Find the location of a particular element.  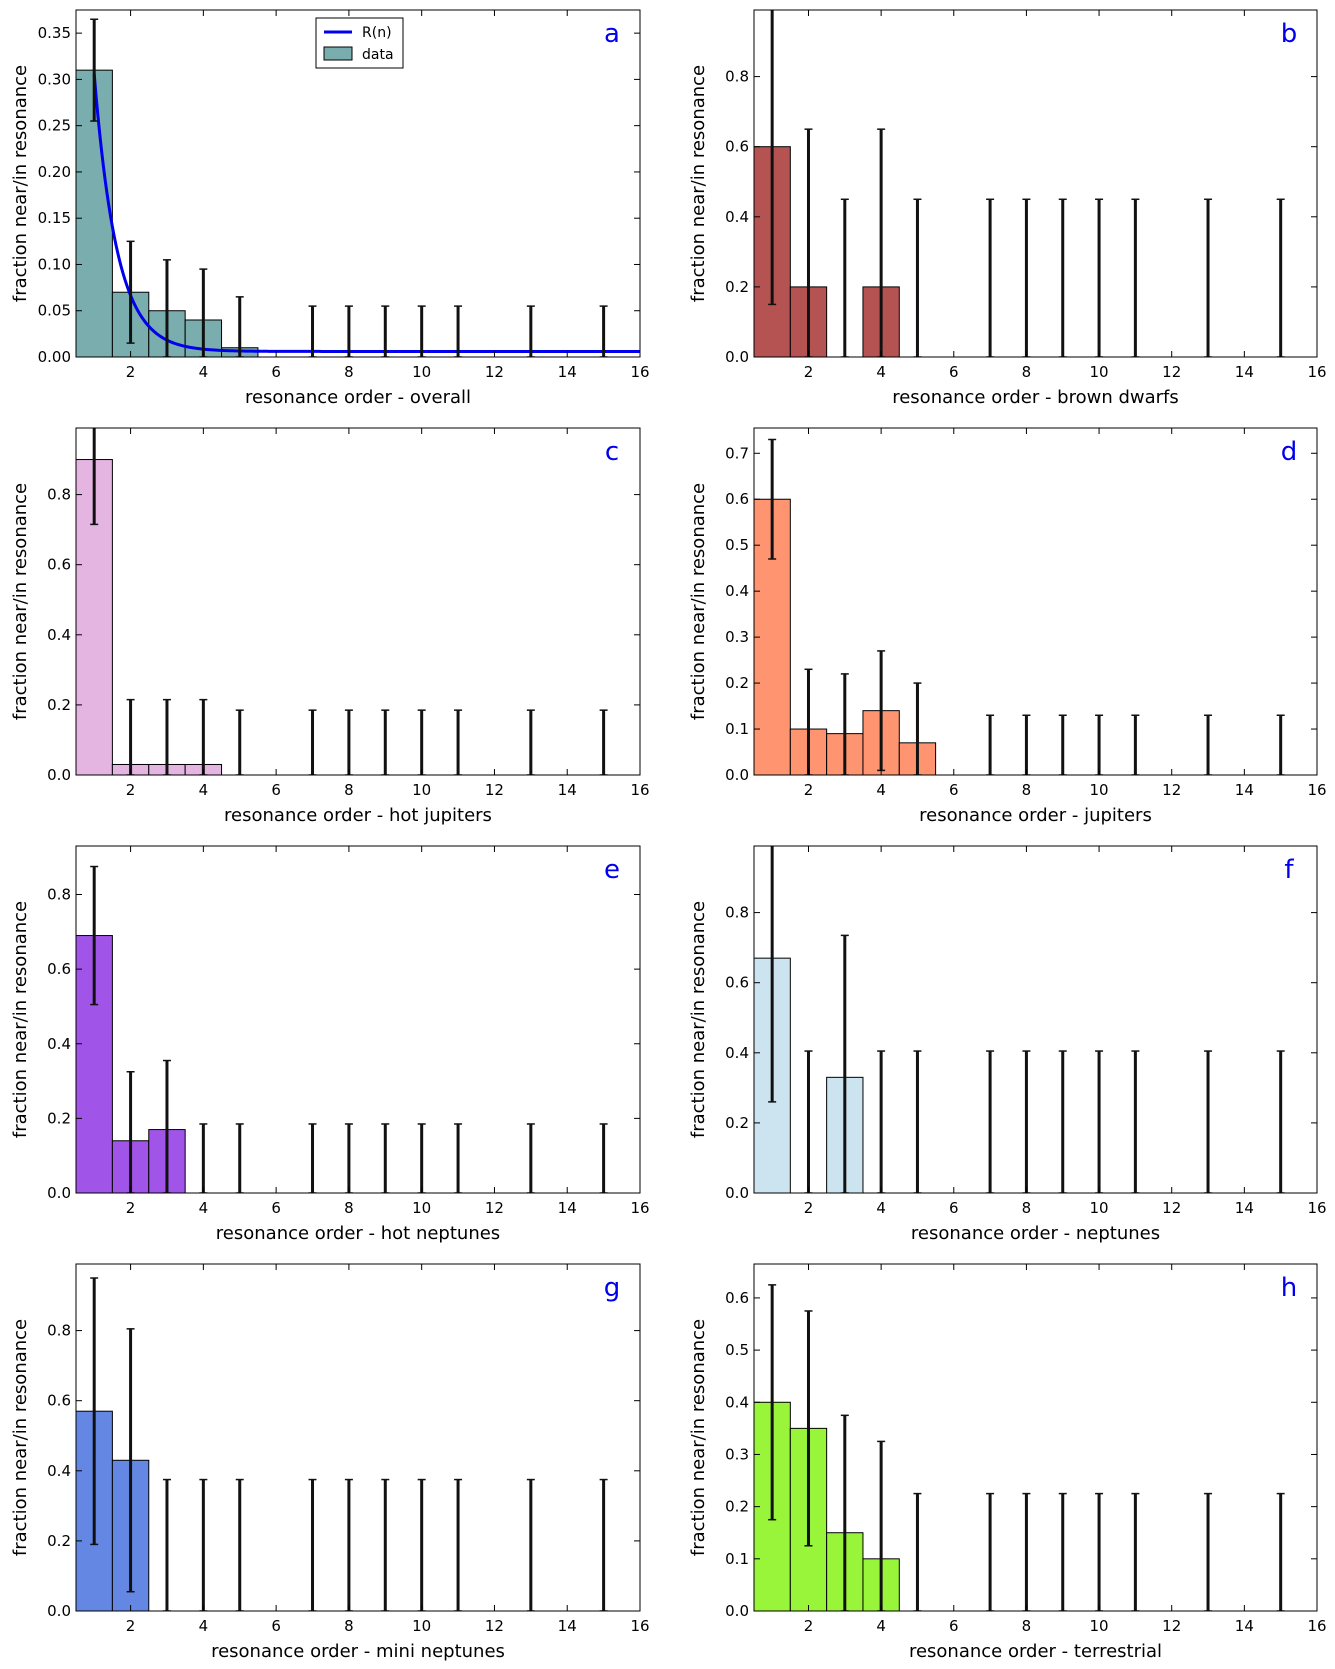

panel-label: d is located at coordinates (1289, 452).